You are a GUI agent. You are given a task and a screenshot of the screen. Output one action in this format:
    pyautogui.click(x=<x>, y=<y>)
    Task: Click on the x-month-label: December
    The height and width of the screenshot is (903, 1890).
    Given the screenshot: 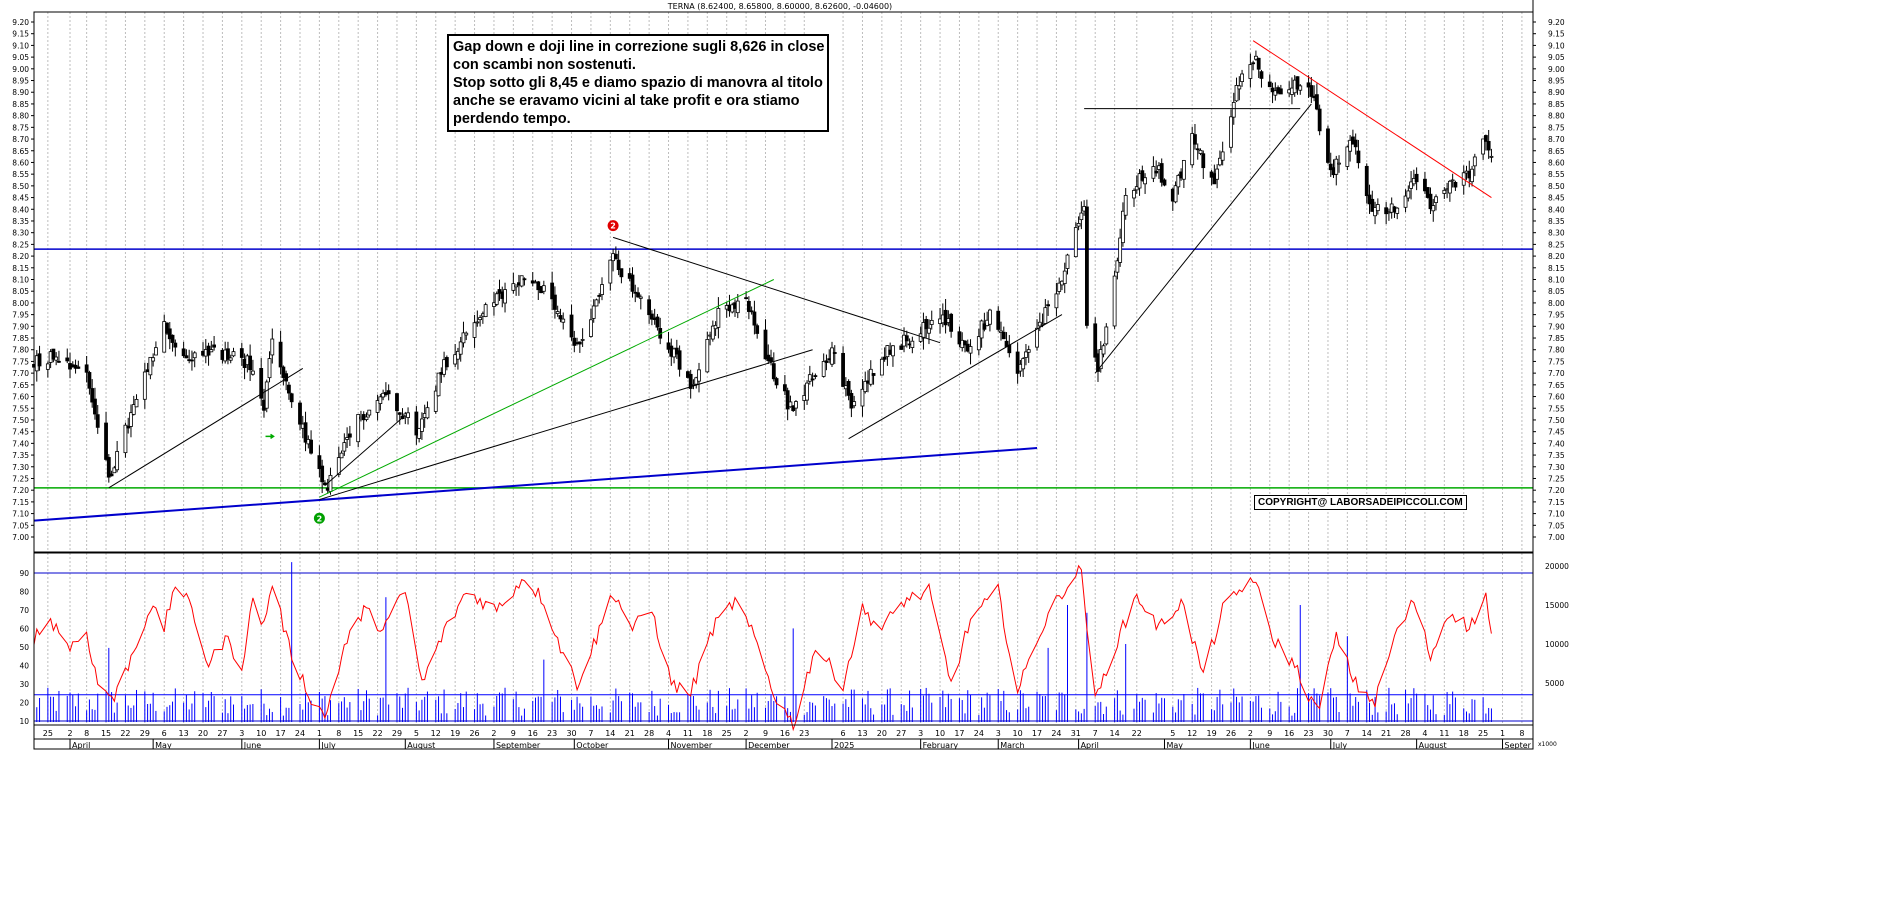 What is the action you would take?
    pyautogui.click(x=769, y=745)
    